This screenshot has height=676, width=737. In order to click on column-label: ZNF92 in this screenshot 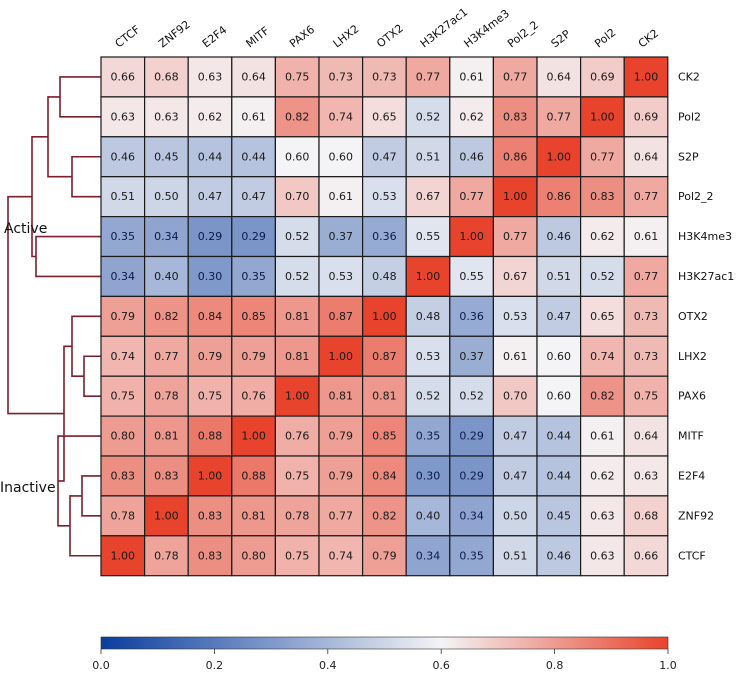, I will do `click(174, 34)`.